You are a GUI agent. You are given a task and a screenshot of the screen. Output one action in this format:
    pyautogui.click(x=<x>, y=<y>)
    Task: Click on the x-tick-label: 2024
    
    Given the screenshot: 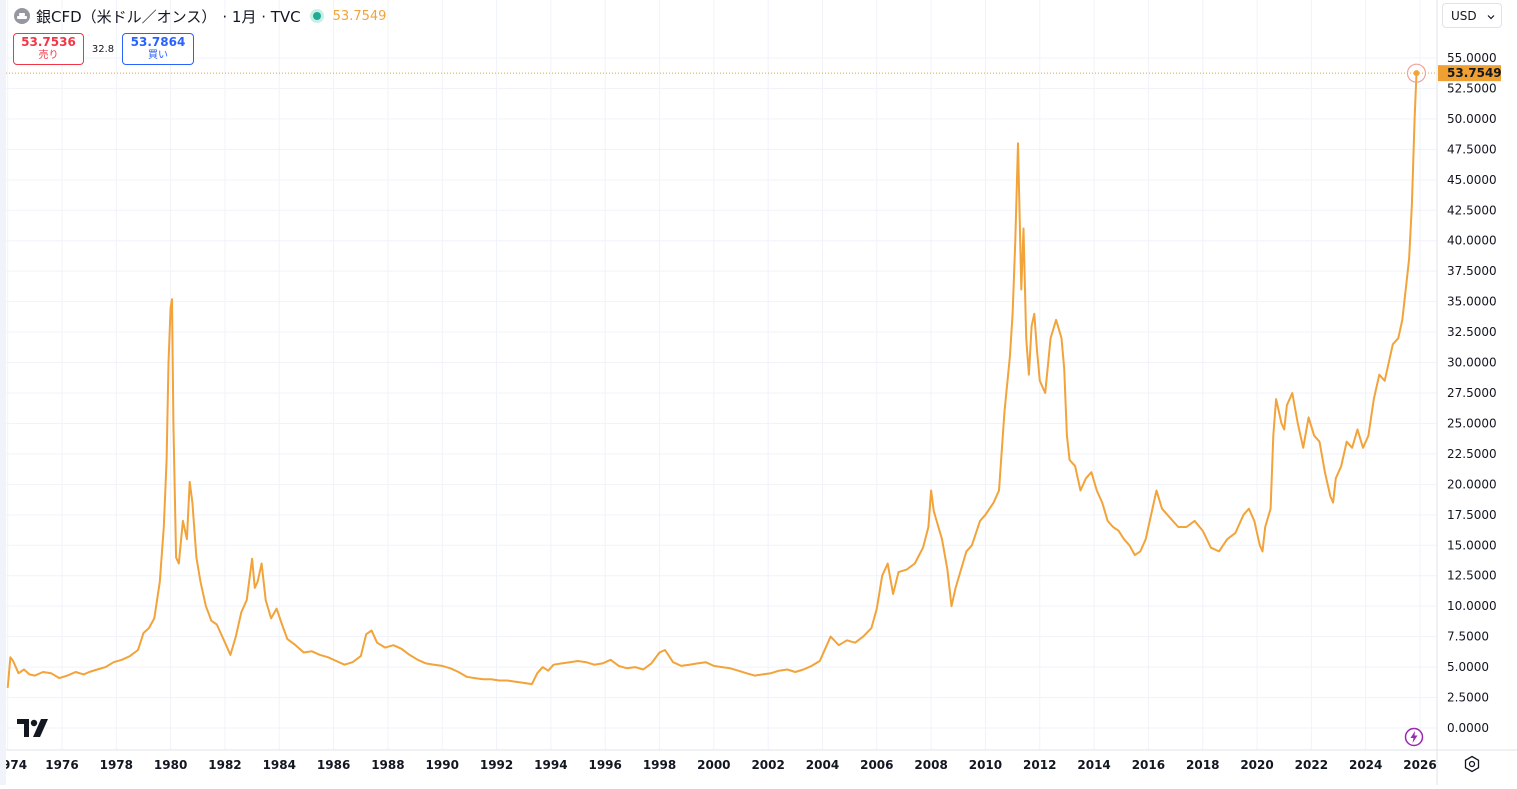 What is the action you would take?
    pyautogui.click(x=1365, y=765)
    